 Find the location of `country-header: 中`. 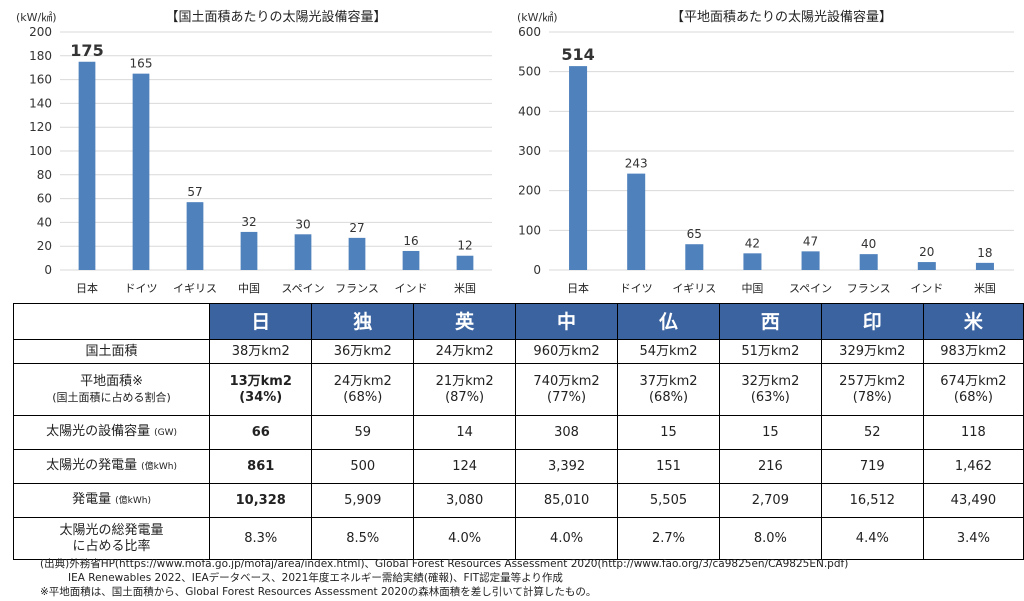

country-header: 中 is located at coordinates (567, 321).